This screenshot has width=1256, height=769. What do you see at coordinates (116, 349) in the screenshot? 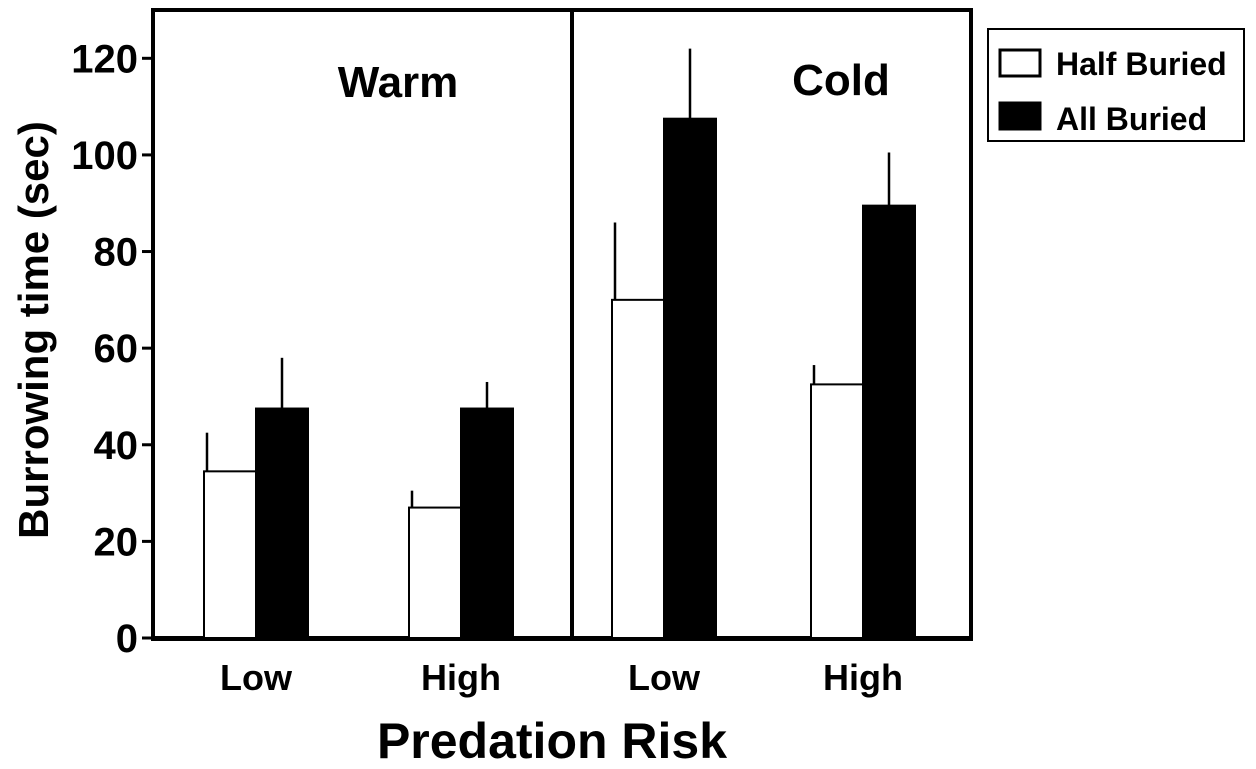
I see `y-tick-label: 60` at bounding box center [116, 349].